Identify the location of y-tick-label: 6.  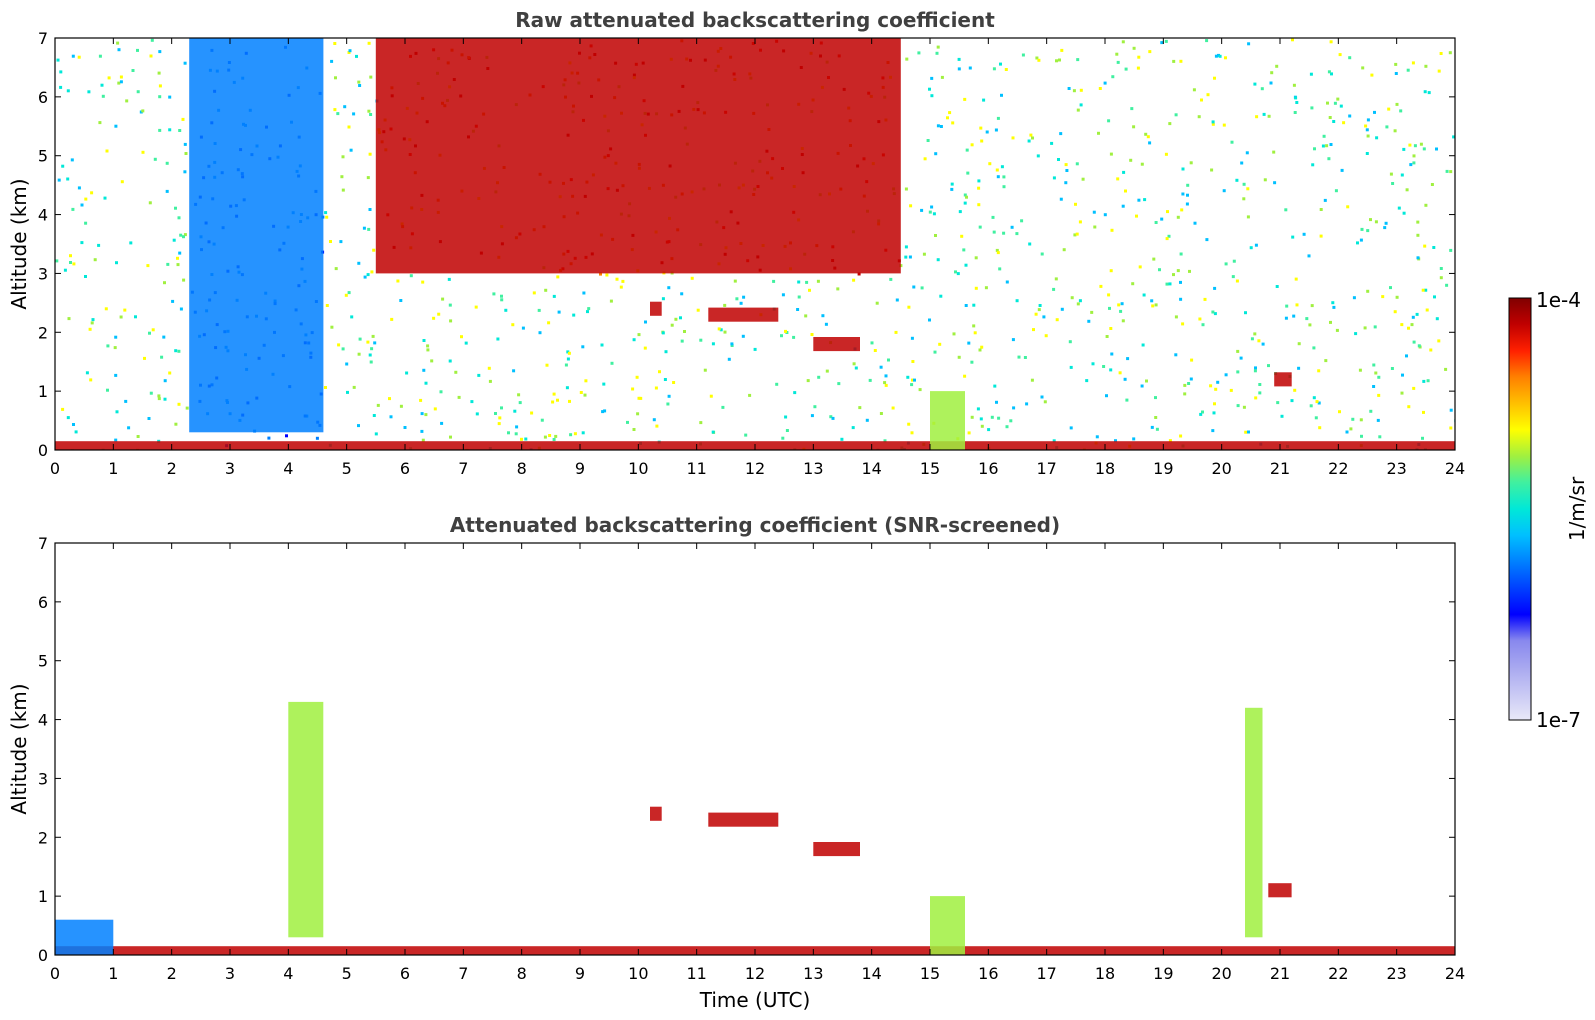
(43, 602).